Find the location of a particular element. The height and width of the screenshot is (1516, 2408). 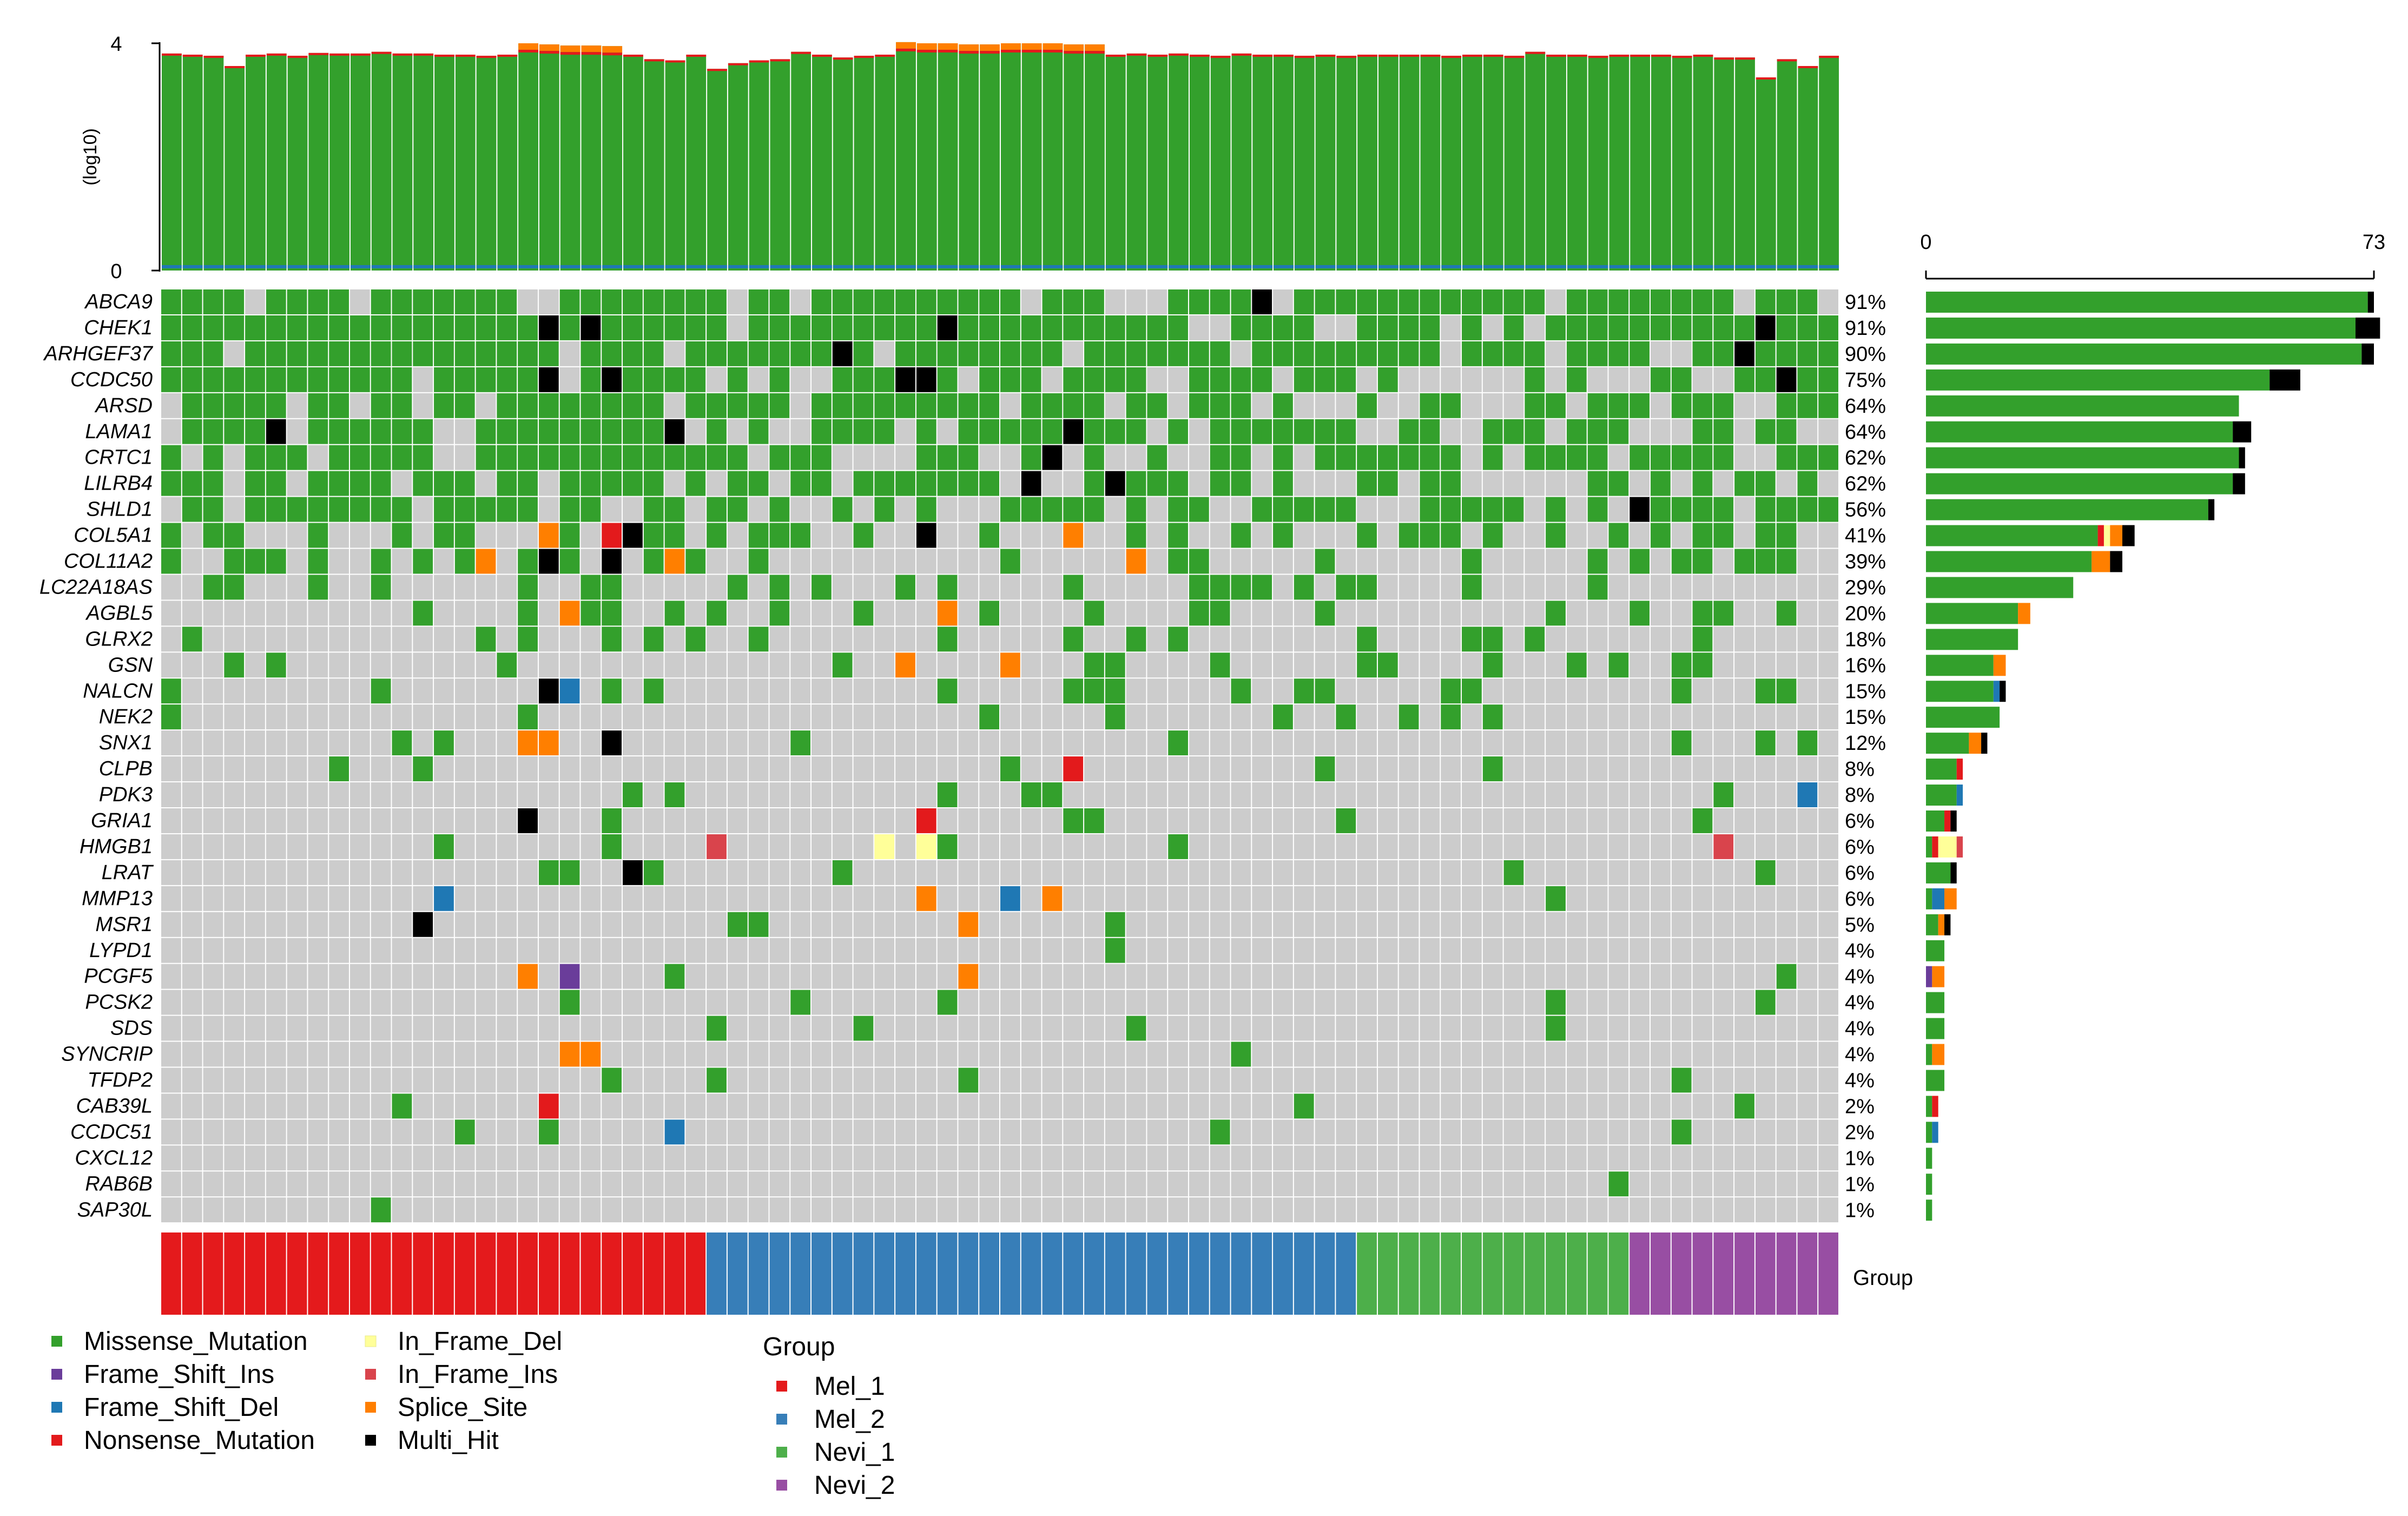

gene-frequency: 62% is located at coordinates (1865, 485).